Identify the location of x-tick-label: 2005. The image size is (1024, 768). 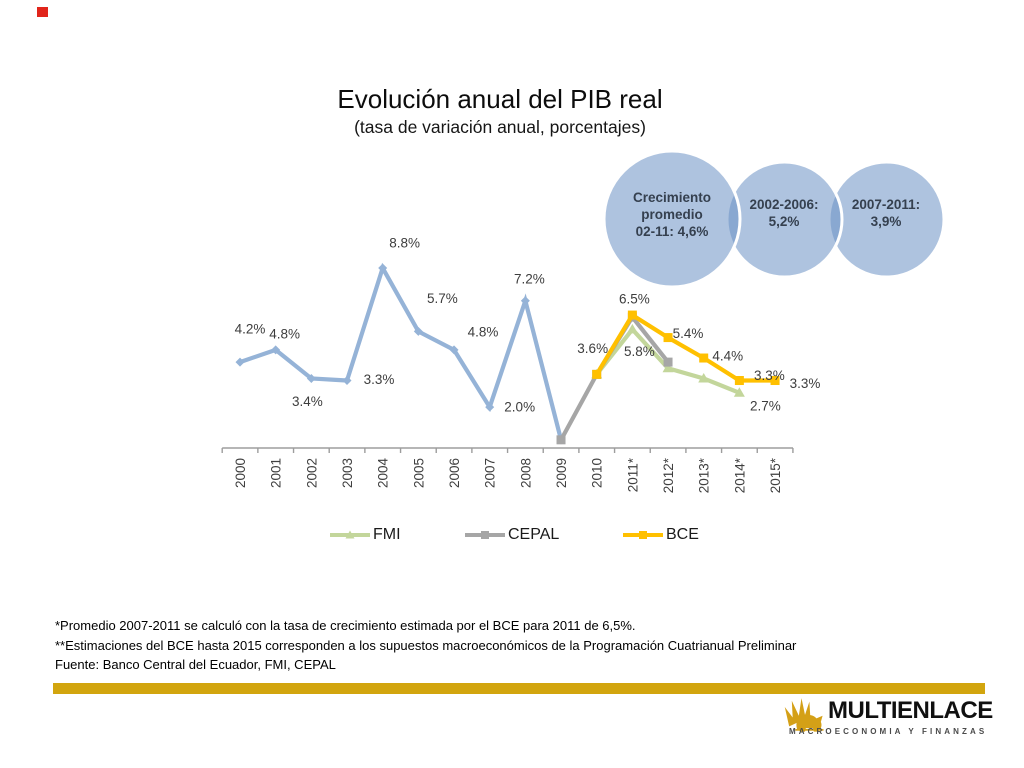
(418, 473).